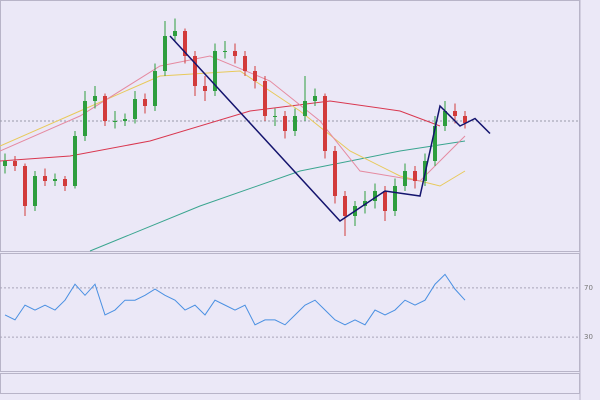 This screenshot has width=600, height=400. What do you see at coordinates (235, 299) in the screenshot?
I see `rsi-line` at bounding box center [235, 299].